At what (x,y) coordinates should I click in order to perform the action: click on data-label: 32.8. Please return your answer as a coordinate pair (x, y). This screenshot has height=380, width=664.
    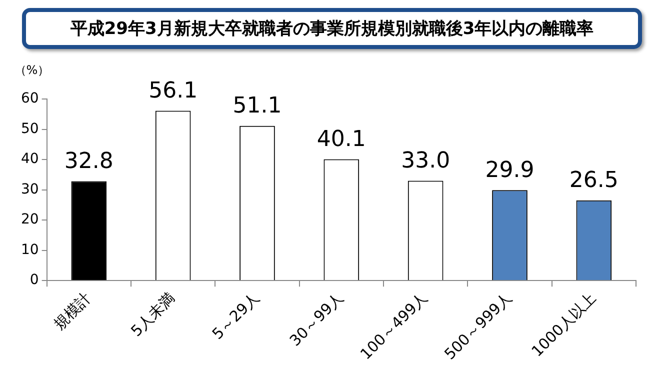
    Looking at the image, I should click on (89, 161).